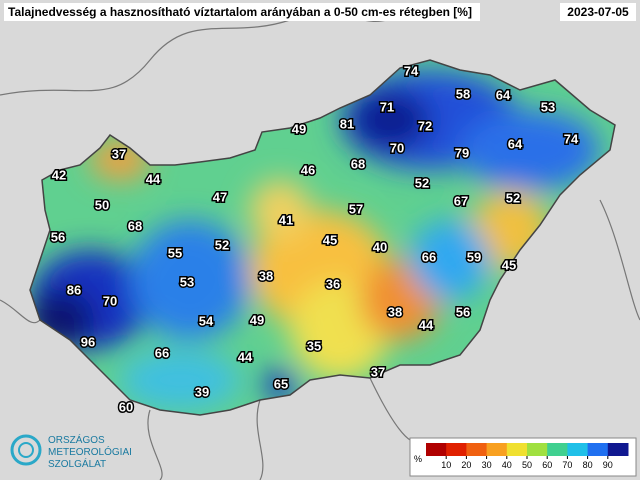  What do you see at coordinates (466, 465) in the screenshot?
I see `colorbar-tick-label: 20` at bounding box center [466, 465].